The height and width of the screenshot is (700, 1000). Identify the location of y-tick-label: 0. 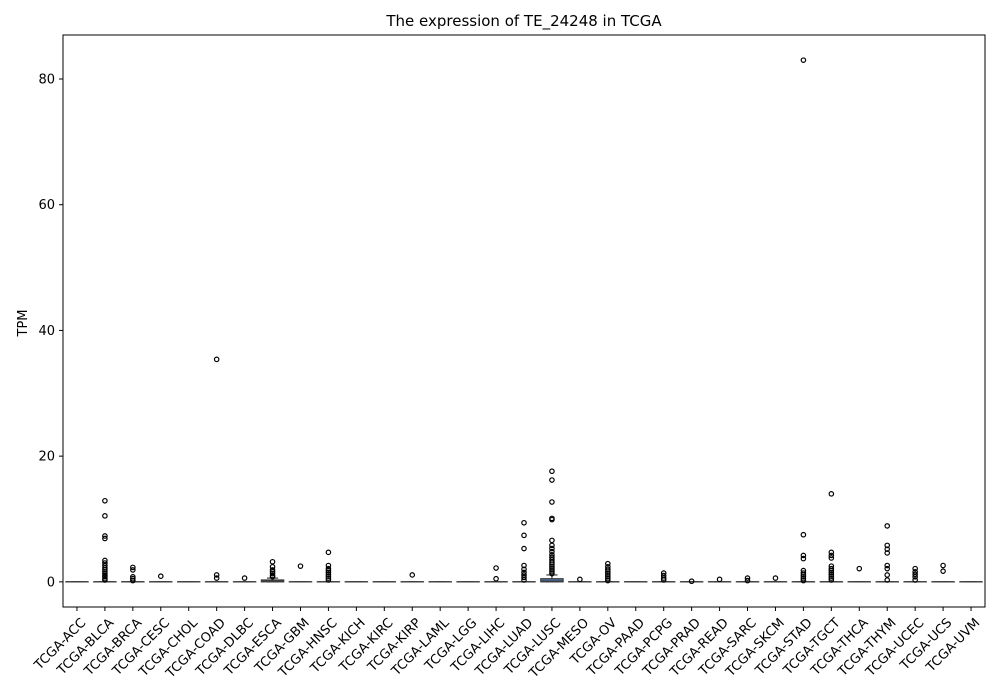
(51, 582).